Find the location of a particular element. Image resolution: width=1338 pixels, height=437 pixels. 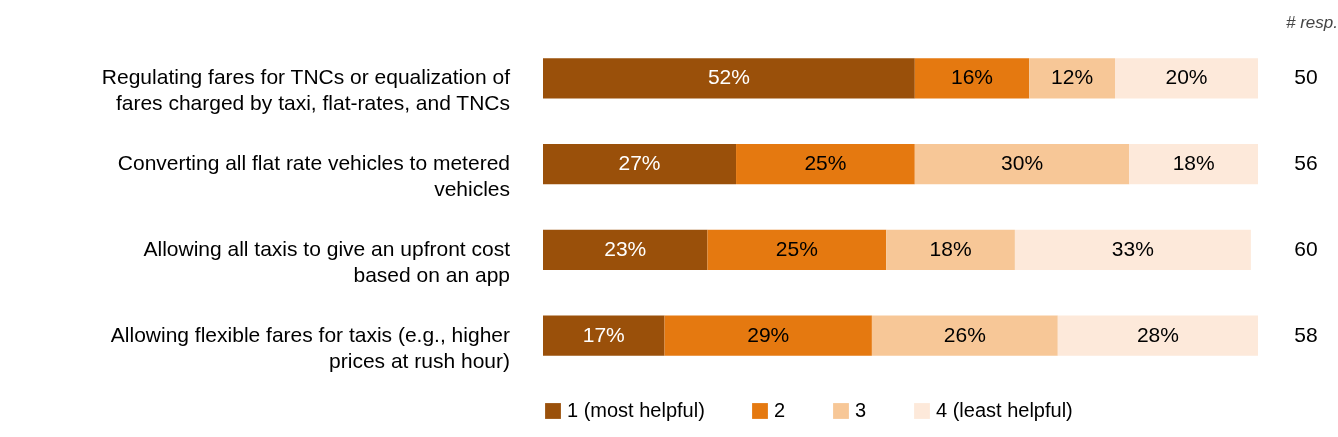

data-label: 28% is located at coordinates (1157, 334).